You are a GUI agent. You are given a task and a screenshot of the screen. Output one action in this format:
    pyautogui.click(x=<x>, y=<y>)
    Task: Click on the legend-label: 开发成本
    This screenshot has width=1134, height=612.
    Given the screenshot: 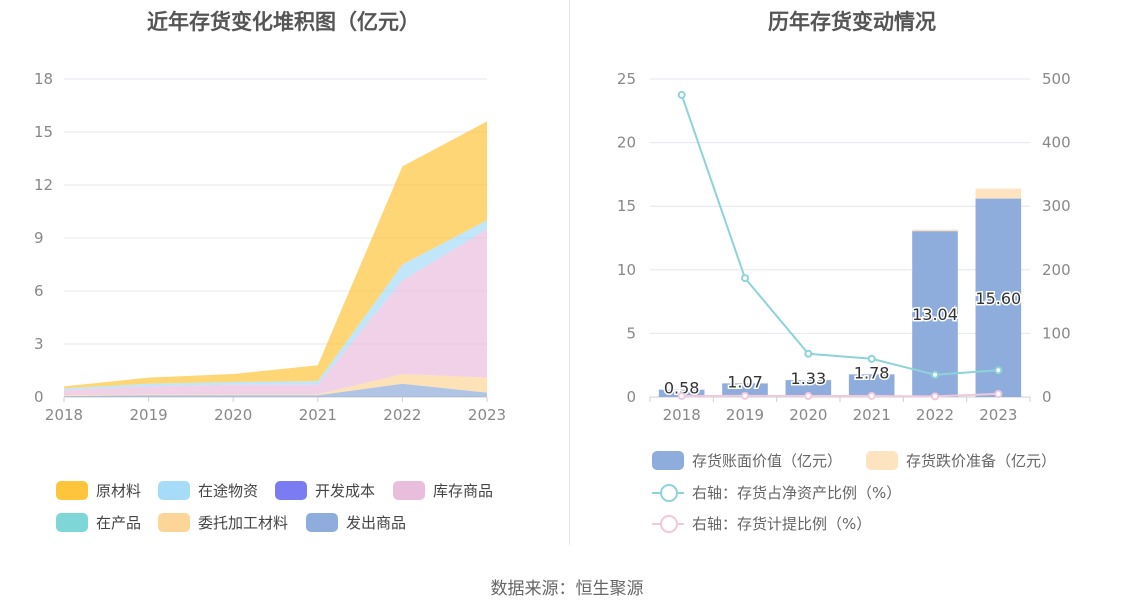 What is the action you would take?
    pyautogui.click(x=345, y=491)
    